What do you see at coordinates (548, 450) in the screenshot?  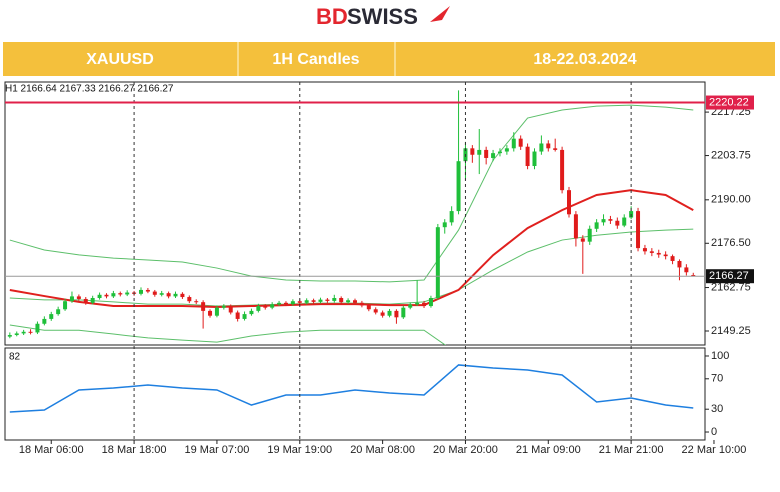 I see `x-tick-label: 21 Mar 09:00` at bounding box center [548, 450].